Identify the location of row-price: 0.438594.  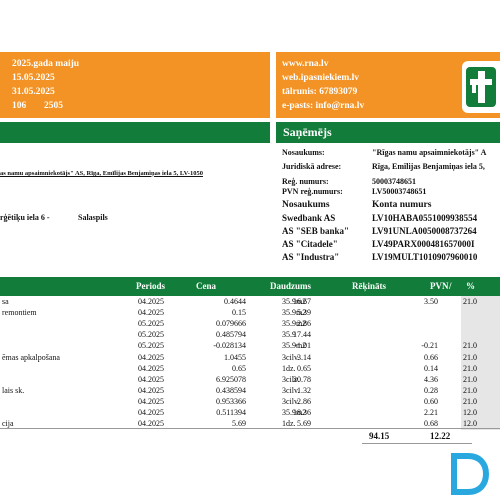
(231, 390).